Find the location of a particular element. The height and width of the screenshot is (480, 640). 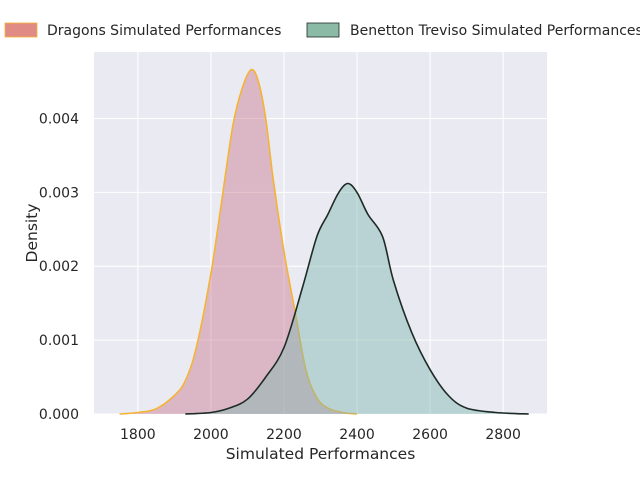

y-axis-label: Density is located at coordinates (32, 233).